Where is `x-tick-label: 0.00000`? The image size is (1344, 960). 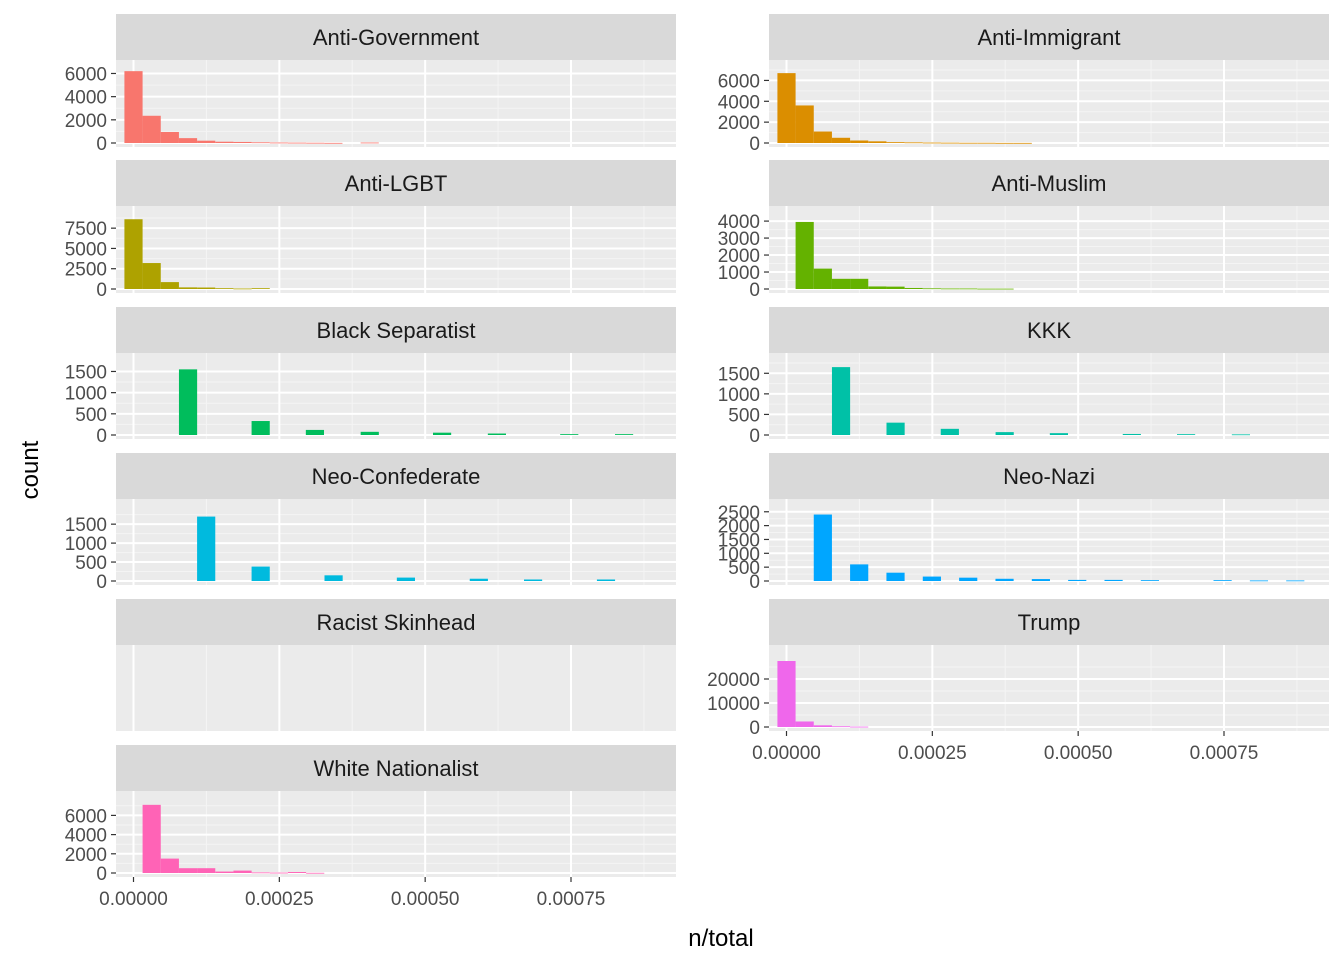 x-tick-label: 0.00000 is located at coordinates (133, 899).